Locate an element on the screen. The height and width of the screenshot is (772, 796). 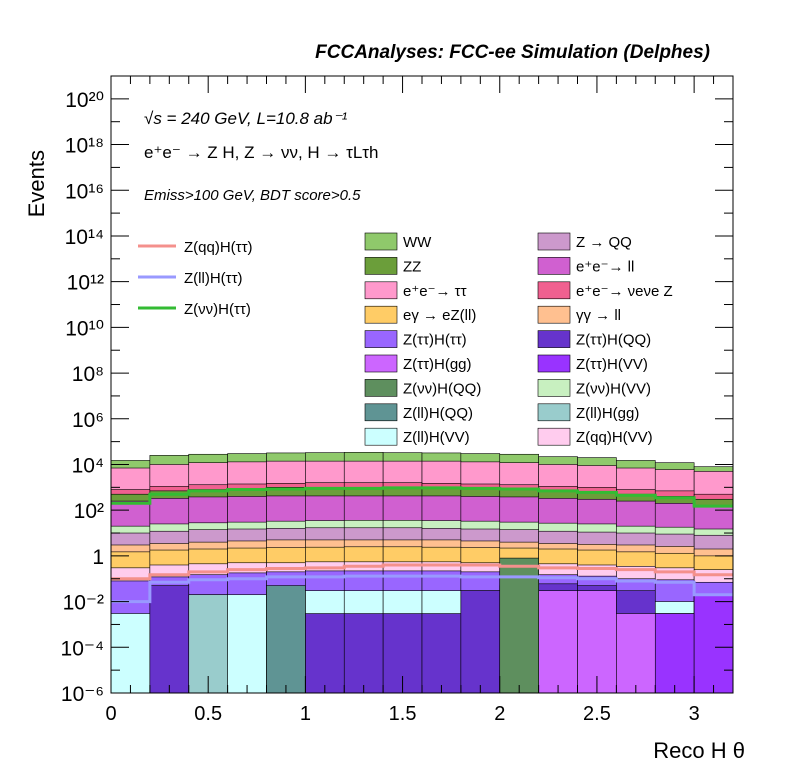
y-tick-label: 10¹⁸ is located at coordinates (84, 146).